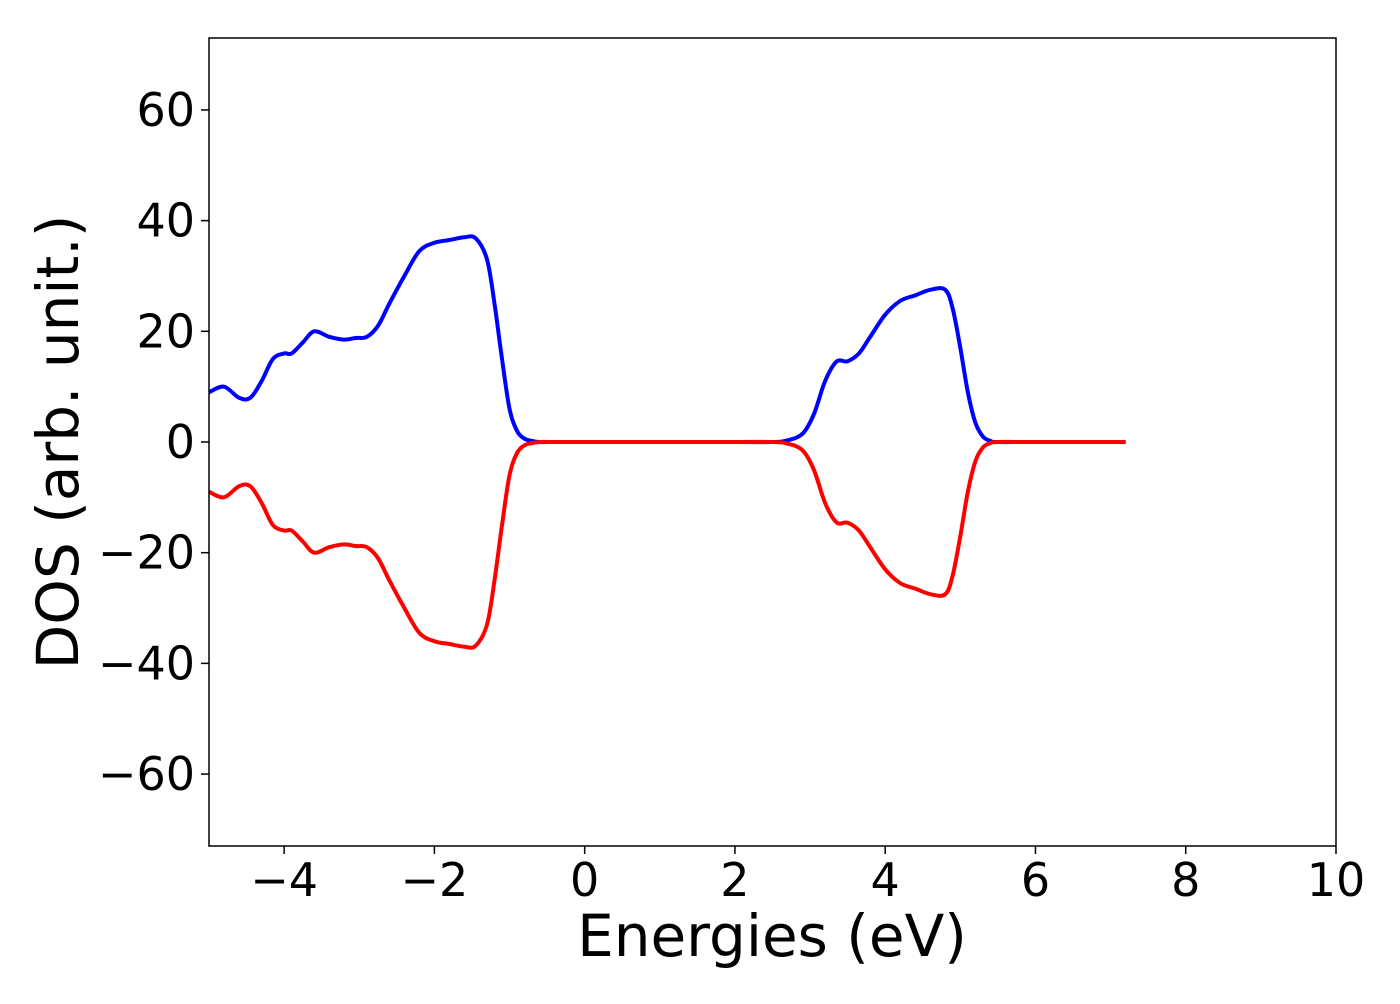 The image size is (1400, 1004). What do you see at coordinates (772, 936) in the screenshot?
I see `x-axis-title: Energies (eV)` at bounding box center [772, 936].